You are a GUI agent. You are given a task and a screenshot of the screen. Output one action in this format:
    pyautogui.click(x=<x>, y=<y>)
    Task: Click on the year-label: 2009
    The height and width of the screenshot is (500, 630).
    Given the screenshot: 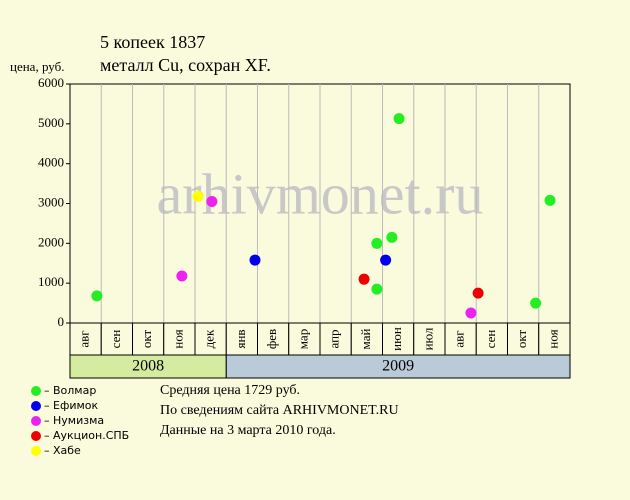 What is the action you would take?
    pyautogui.click(x=398, y=366)
    